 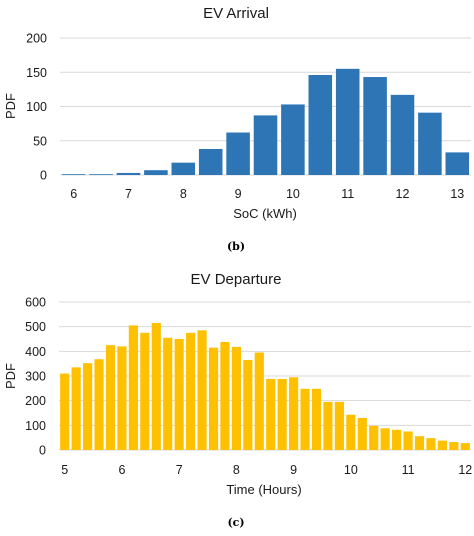 I want to click on y-tick-labels: 0 50 100 150 200, so click(x=36, y=107).